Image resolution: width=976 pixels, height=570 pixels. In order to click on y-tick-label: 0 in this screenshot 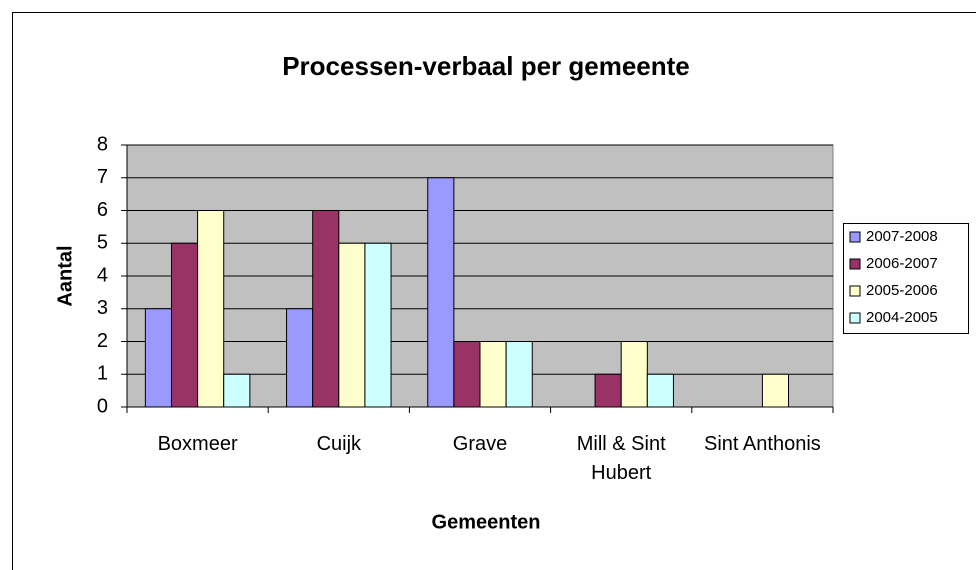, I will do `click(102, 406)`.